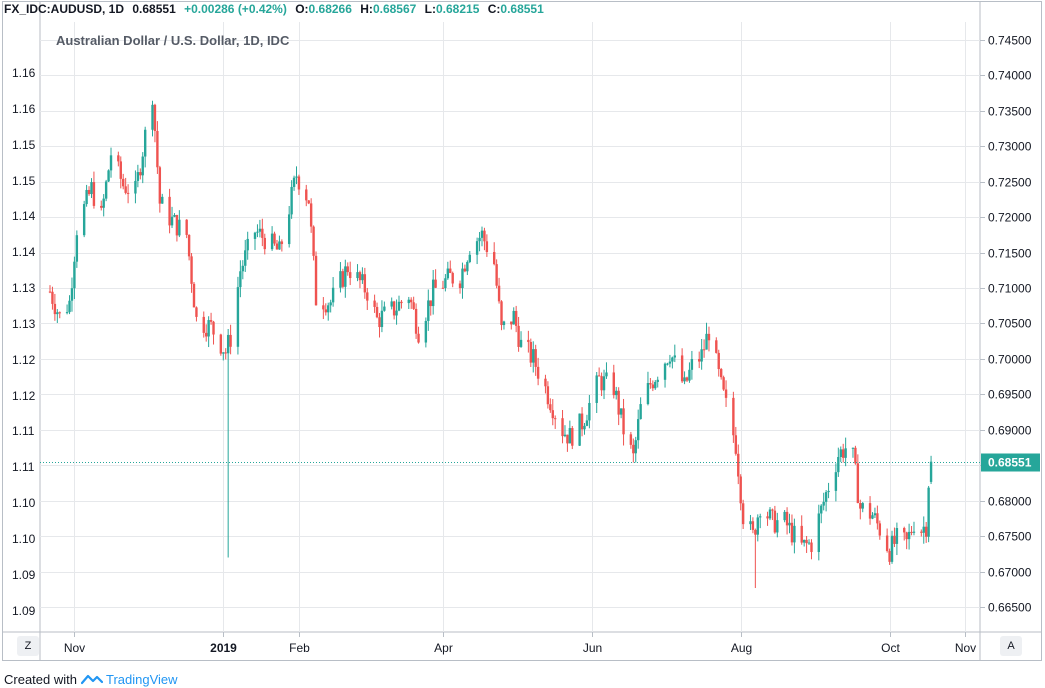 The height and width of the screenshot is (688, 1045). What do you see at coordinates (1010, 462) in the screenshot?
I see `last-price-badge` at bounding box center [1010, 462].